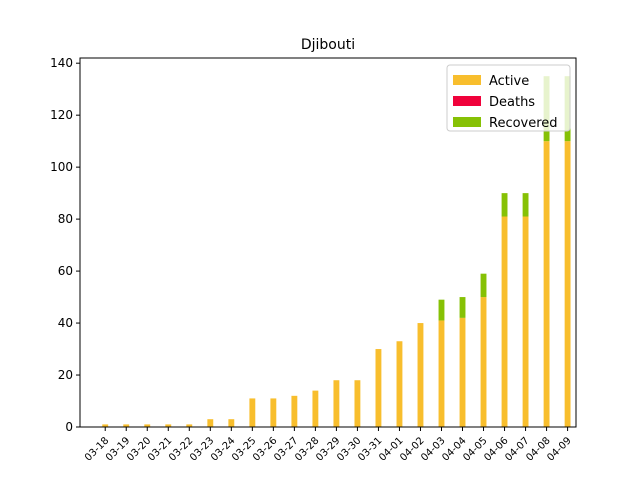  Describe the element at coordinates (61, 63) in the screenshot. I see `y-tick-label: 140` at that location.